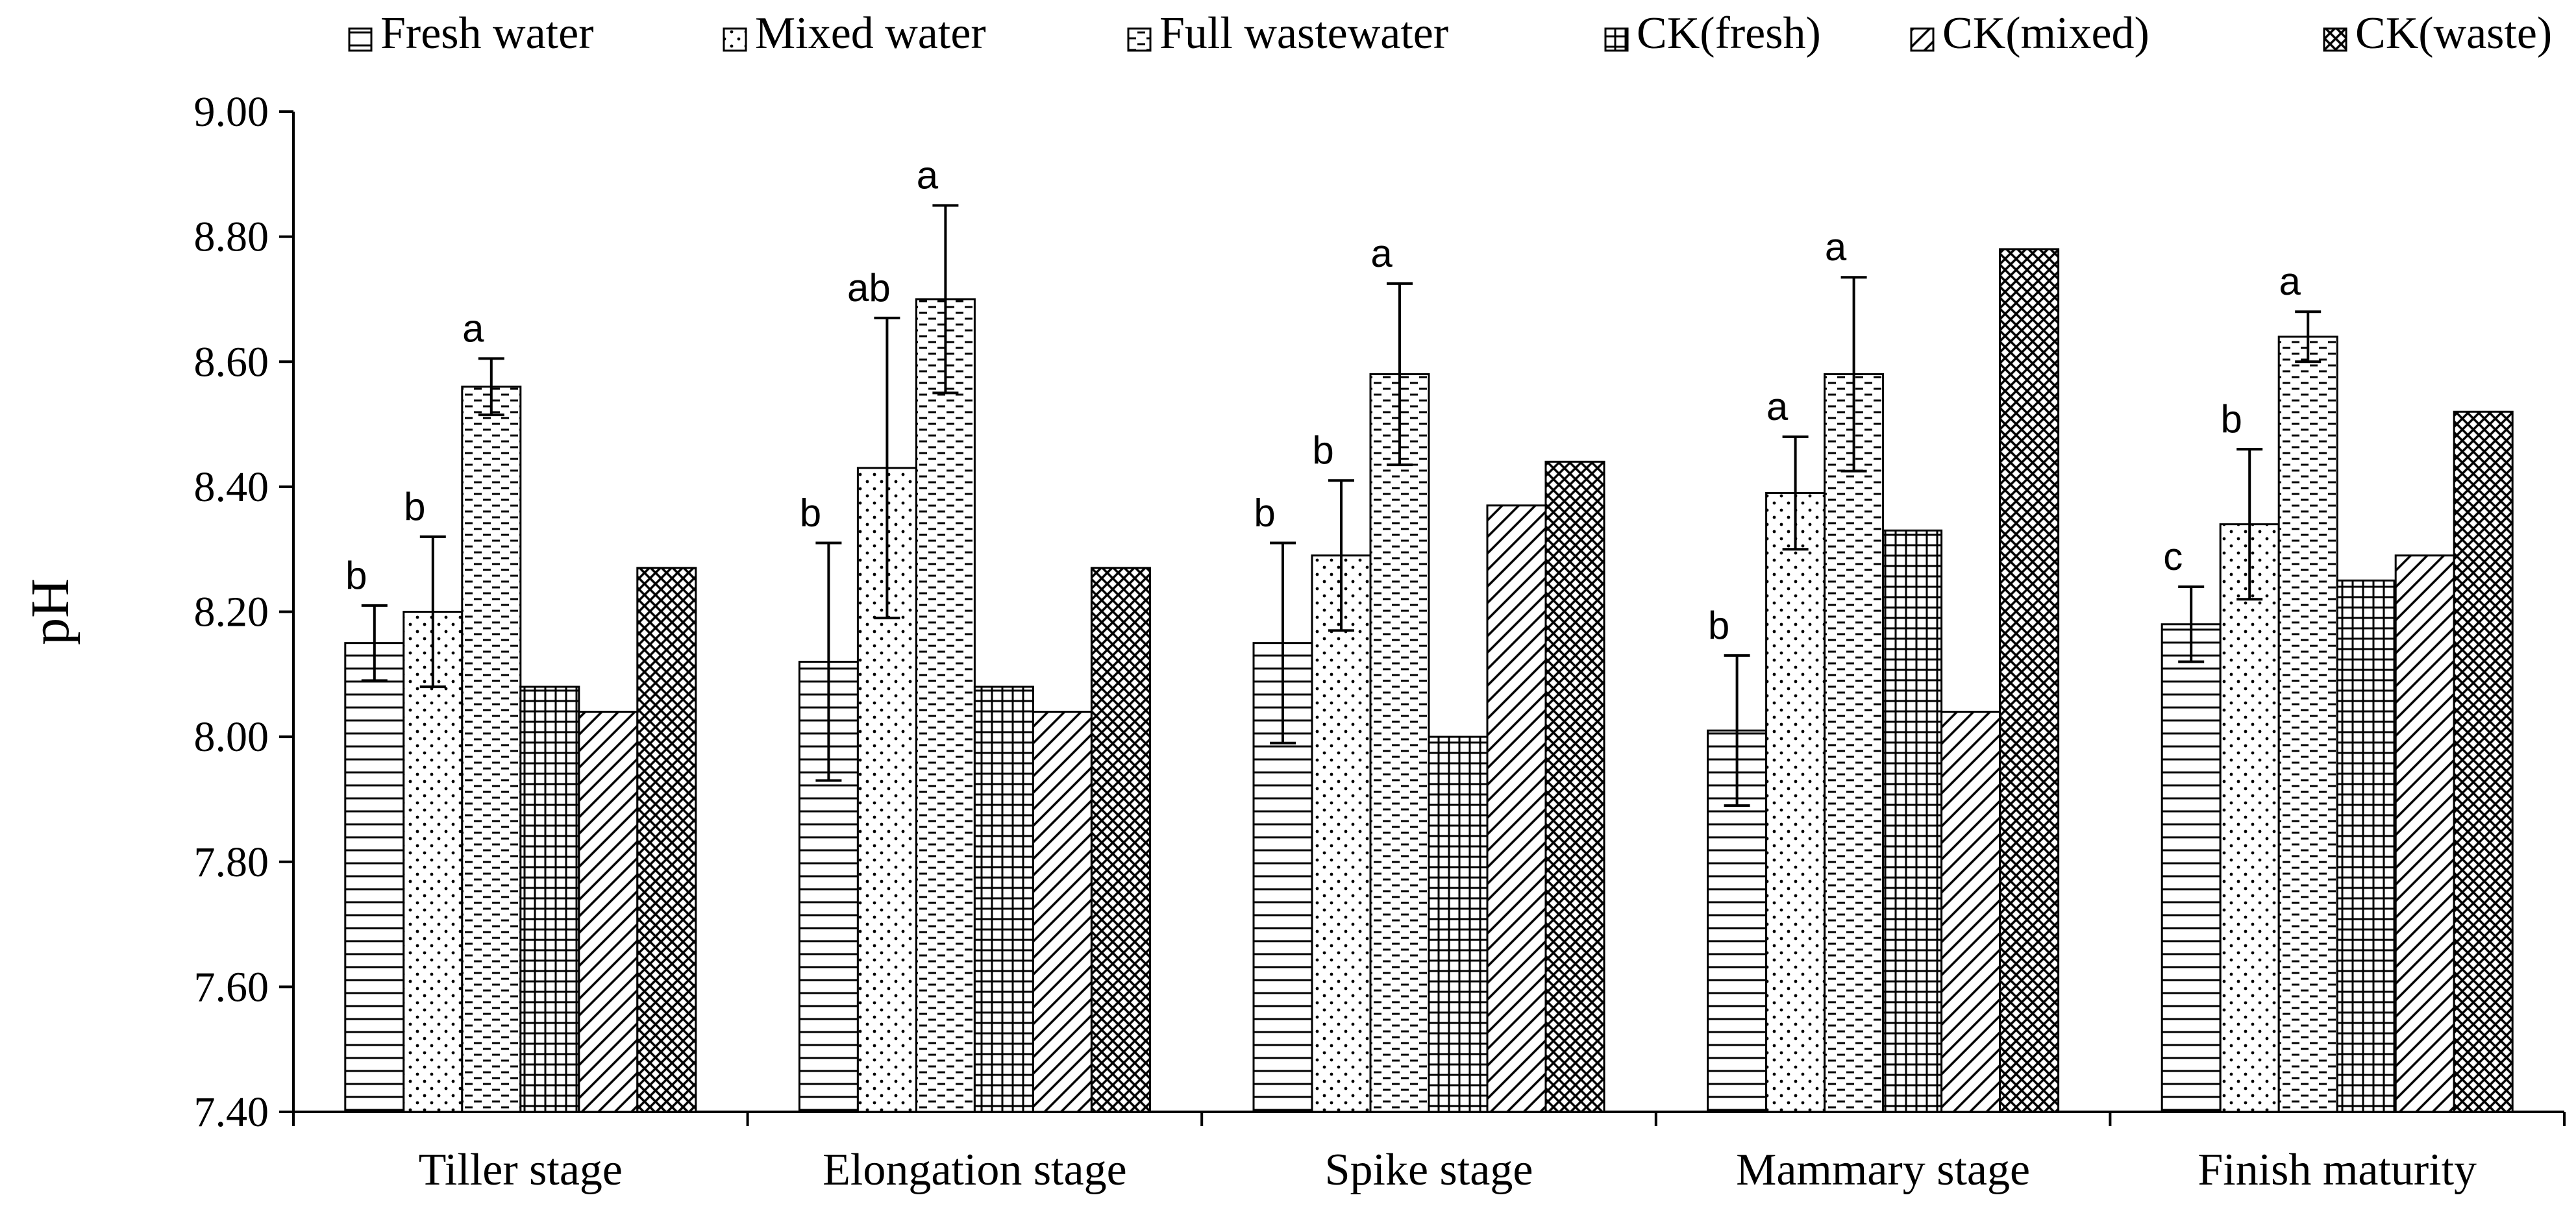 This screenshot has height=1230, width=2576. I want to click on x-category-label: Spike stage, so click(1429, 1170).